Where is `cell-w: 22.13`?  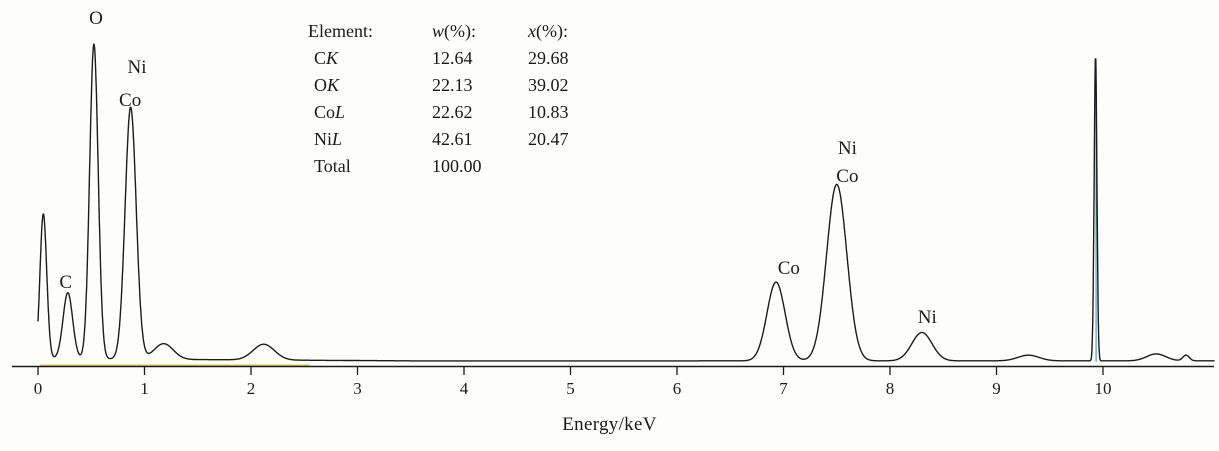 cell-w: 22.13 is located at coordinates (452, 85).